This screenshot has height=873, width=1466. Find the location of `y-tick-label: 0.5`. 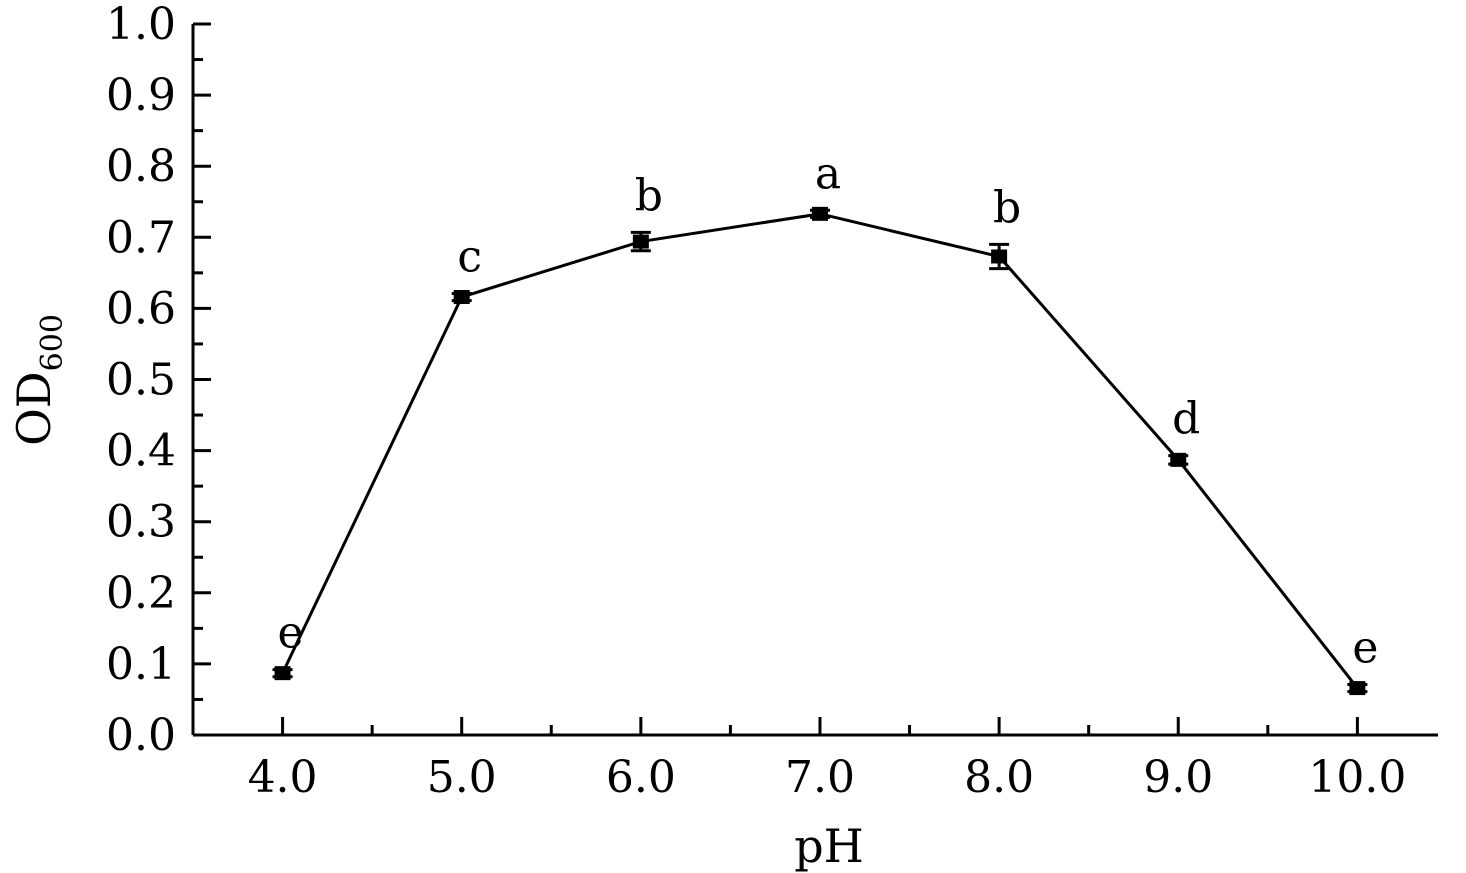

y-tick-label: 0.5 is located at coordinates (141, 380).